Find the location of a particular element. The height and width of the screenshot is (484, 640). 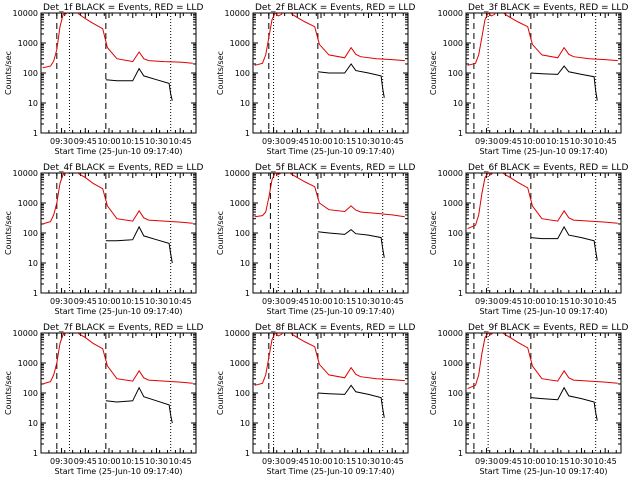

chart-title: Det_6f BLACK = Events, RED = LLD is located at coordinates (548, 168).